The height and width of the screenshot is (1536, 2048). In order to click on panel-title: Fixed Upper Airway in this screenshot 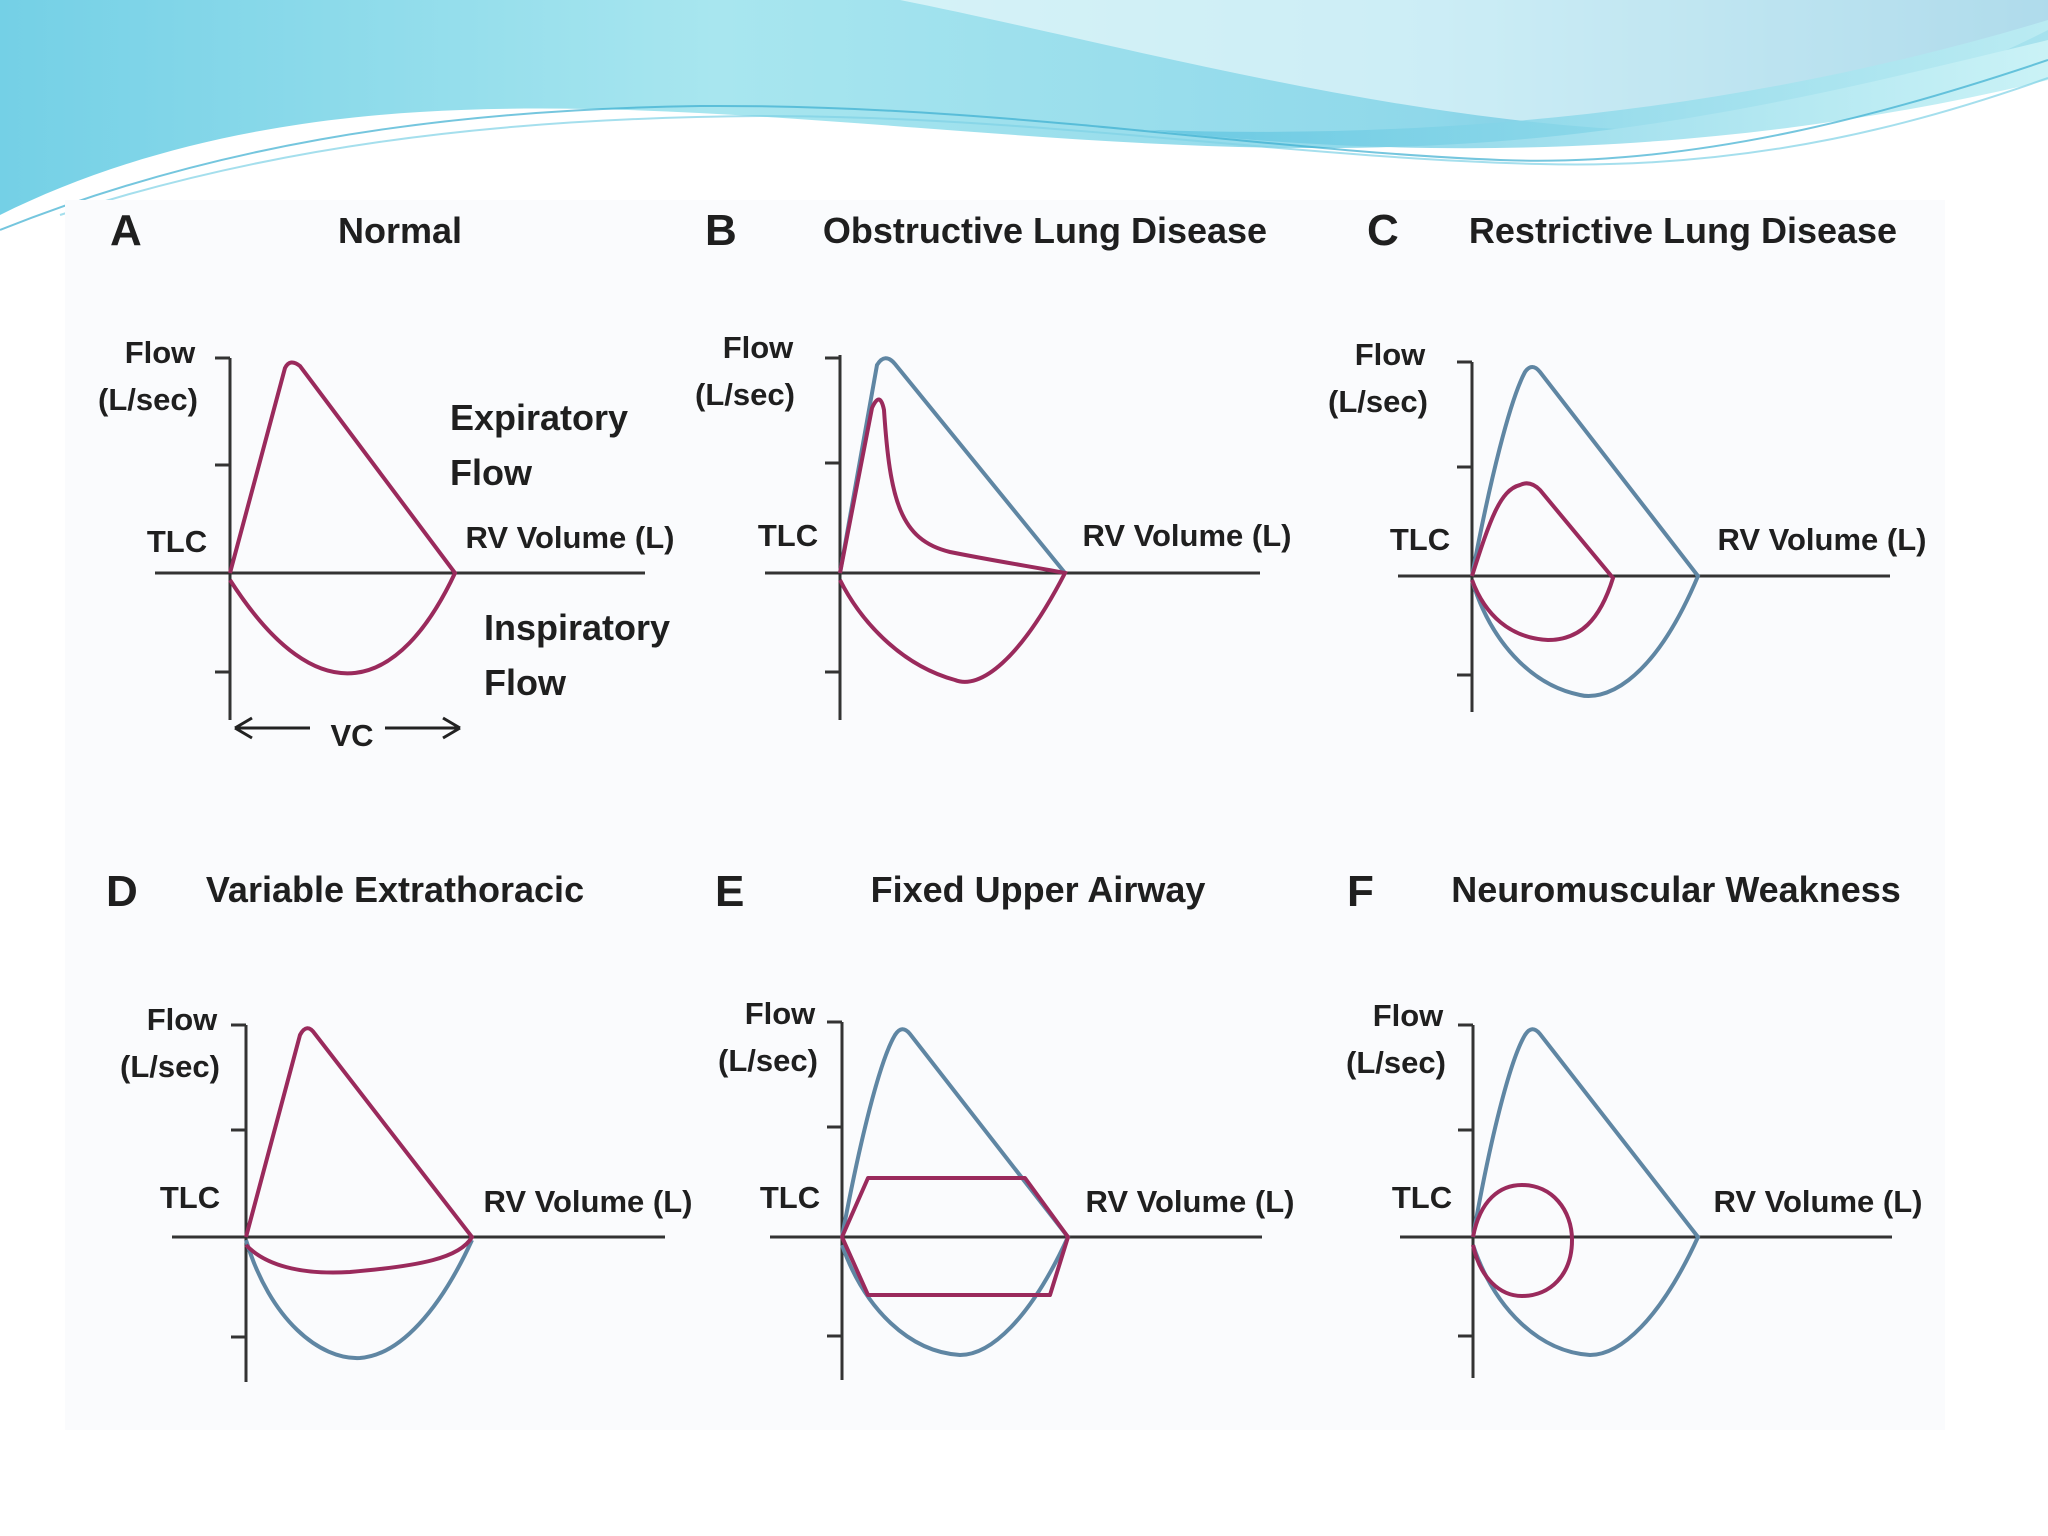, I will do `click(1038, 889)`.